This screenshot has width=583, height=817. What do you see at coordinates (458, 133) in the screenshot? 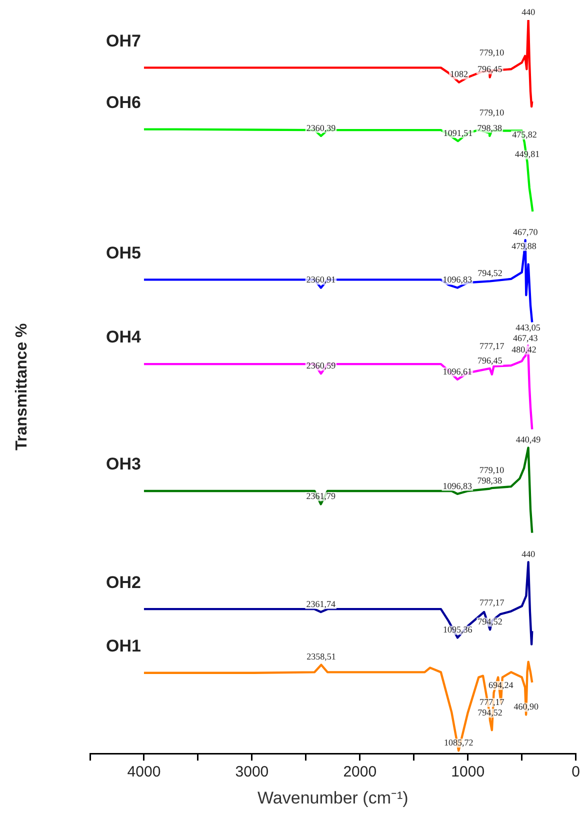
I see `annotation: 1091,51` at bounding box center [458, 133].